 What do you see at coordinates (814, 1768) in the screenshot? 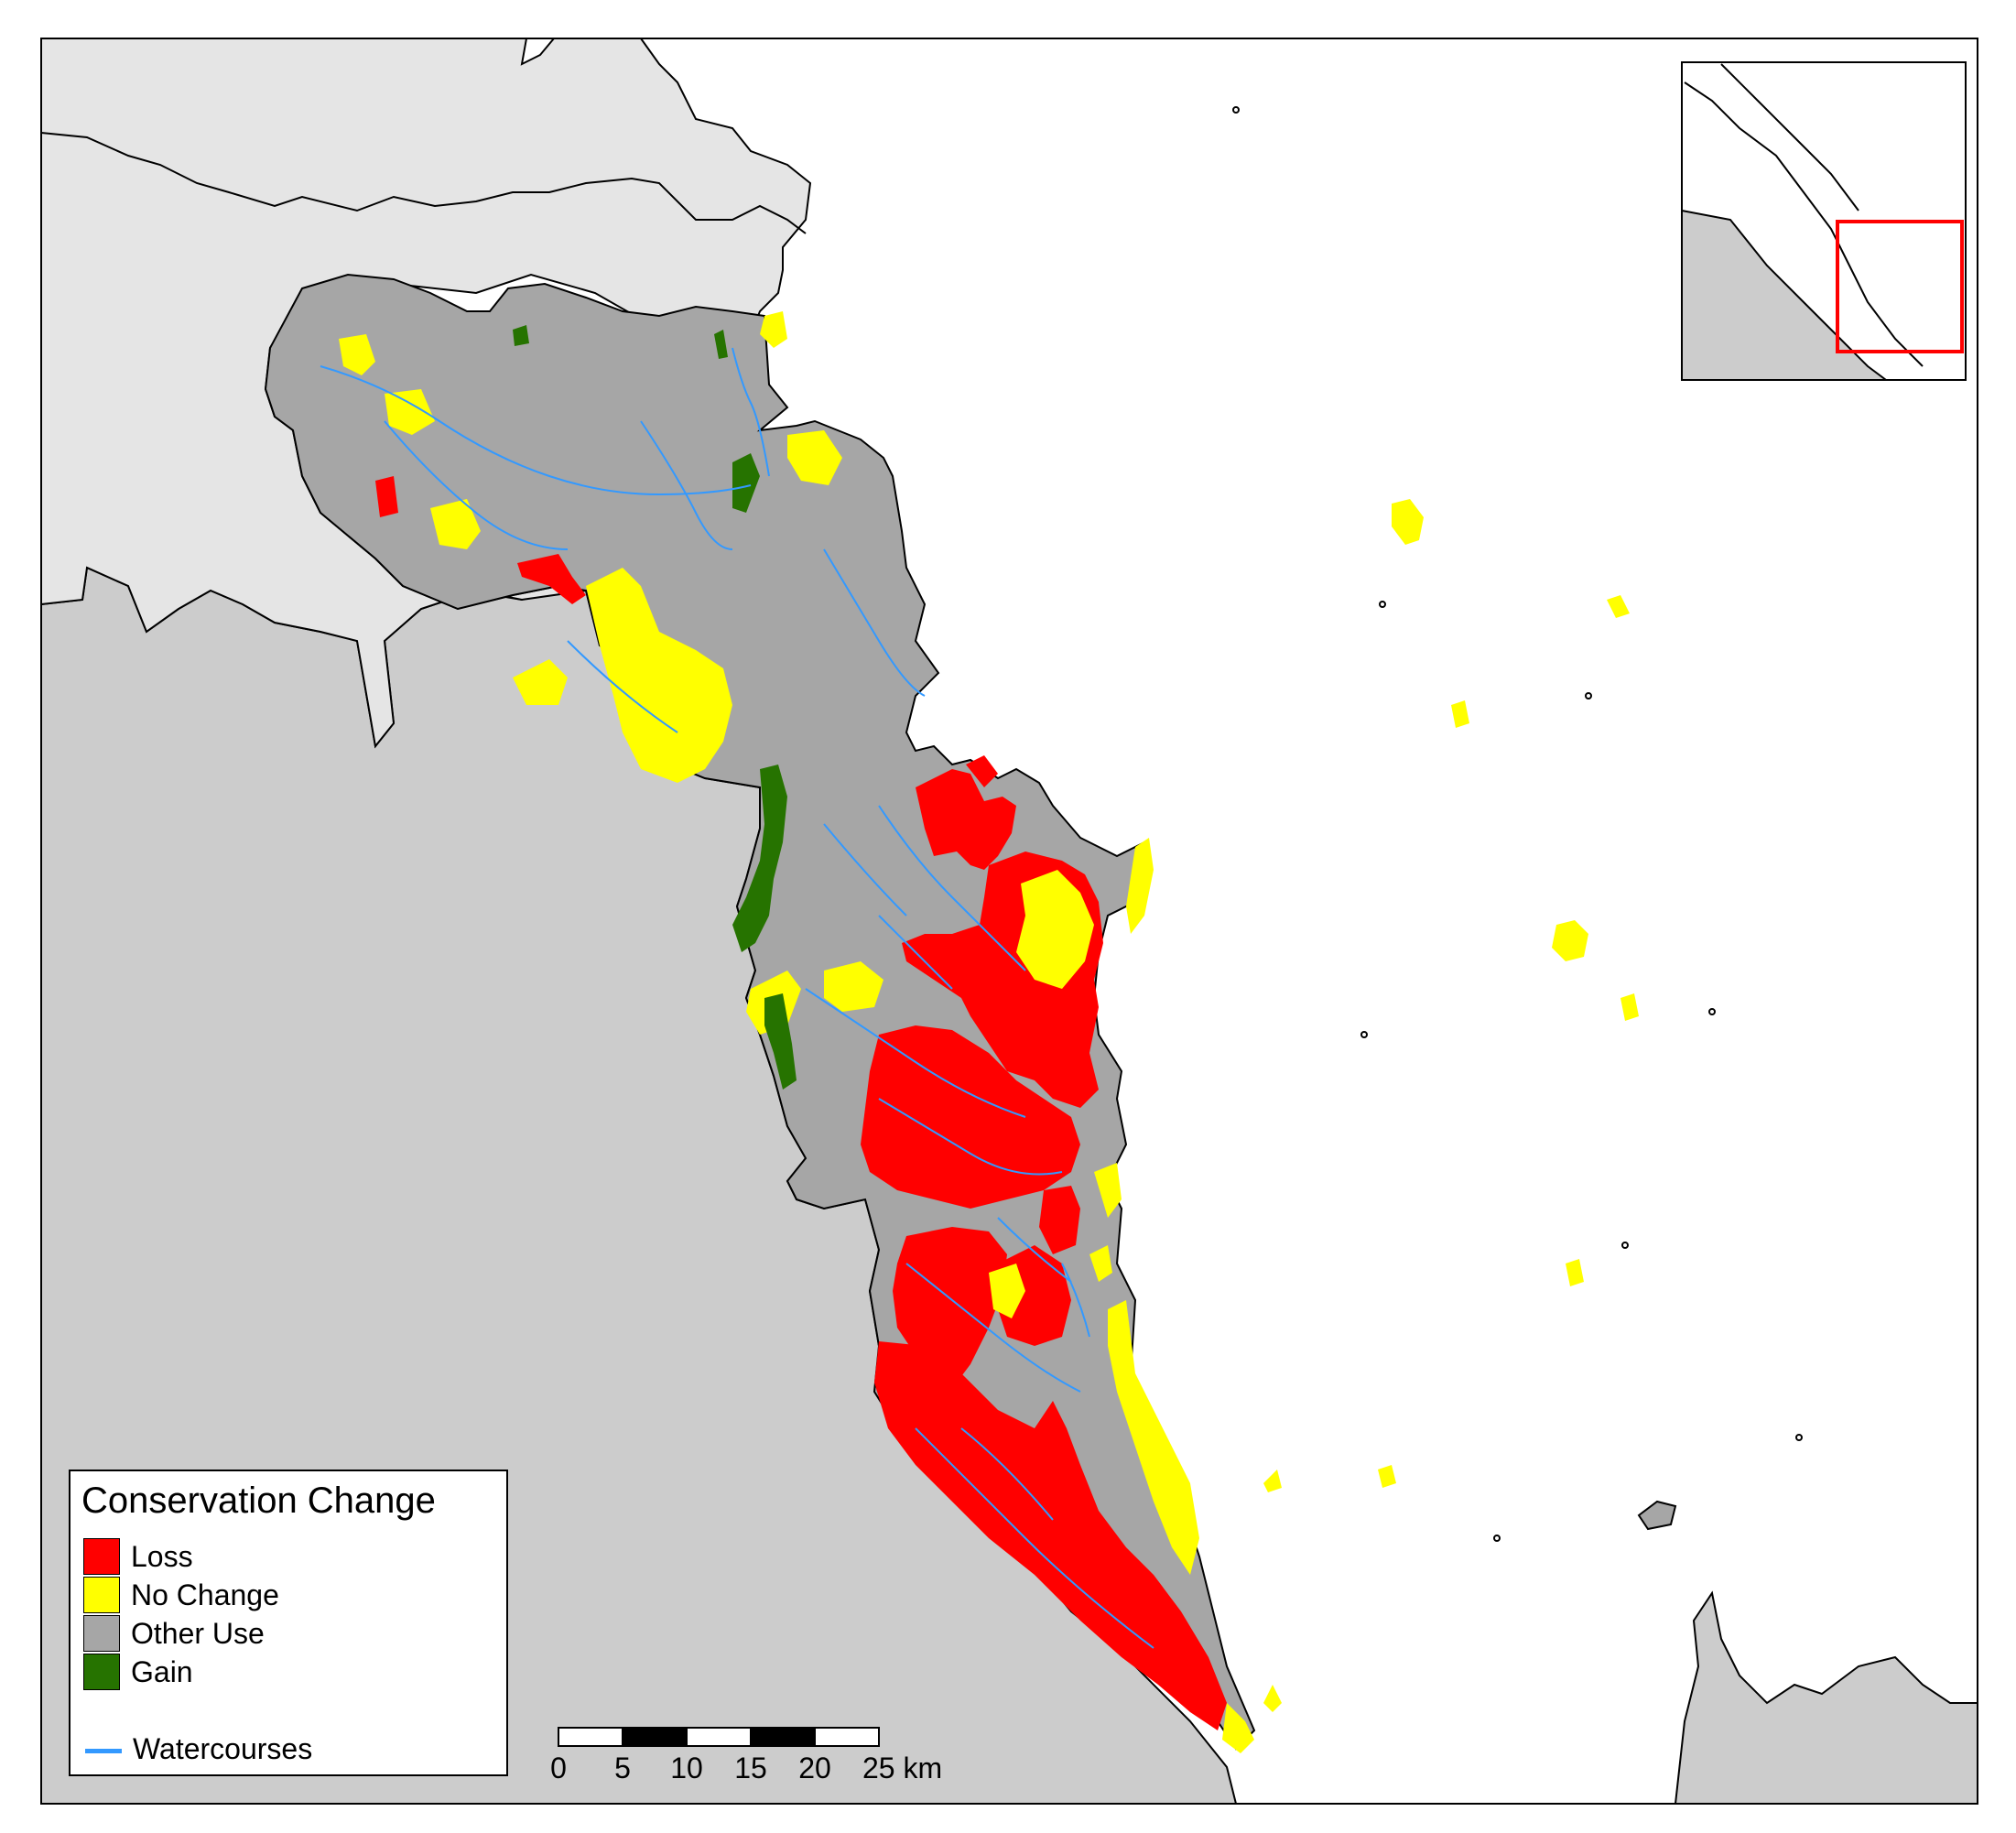
I see `scale-tick-20: 20` at bounding box center [814, 1768].